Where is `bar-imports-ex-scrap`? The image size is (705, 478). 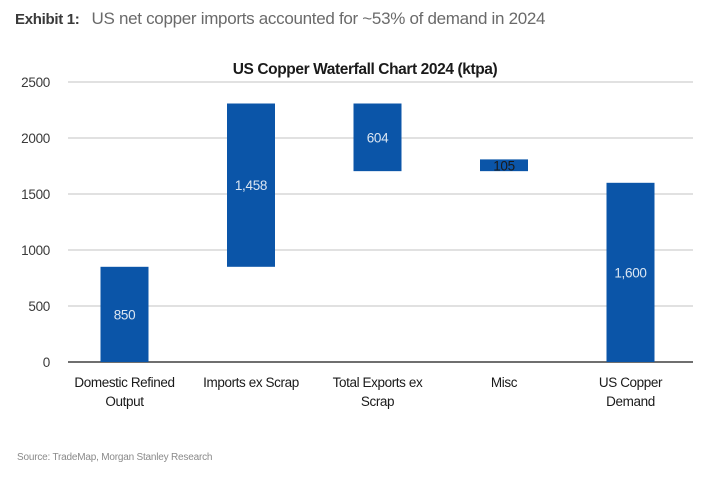
bar-imports-ex-scrap is located at coordinates (251, 185).